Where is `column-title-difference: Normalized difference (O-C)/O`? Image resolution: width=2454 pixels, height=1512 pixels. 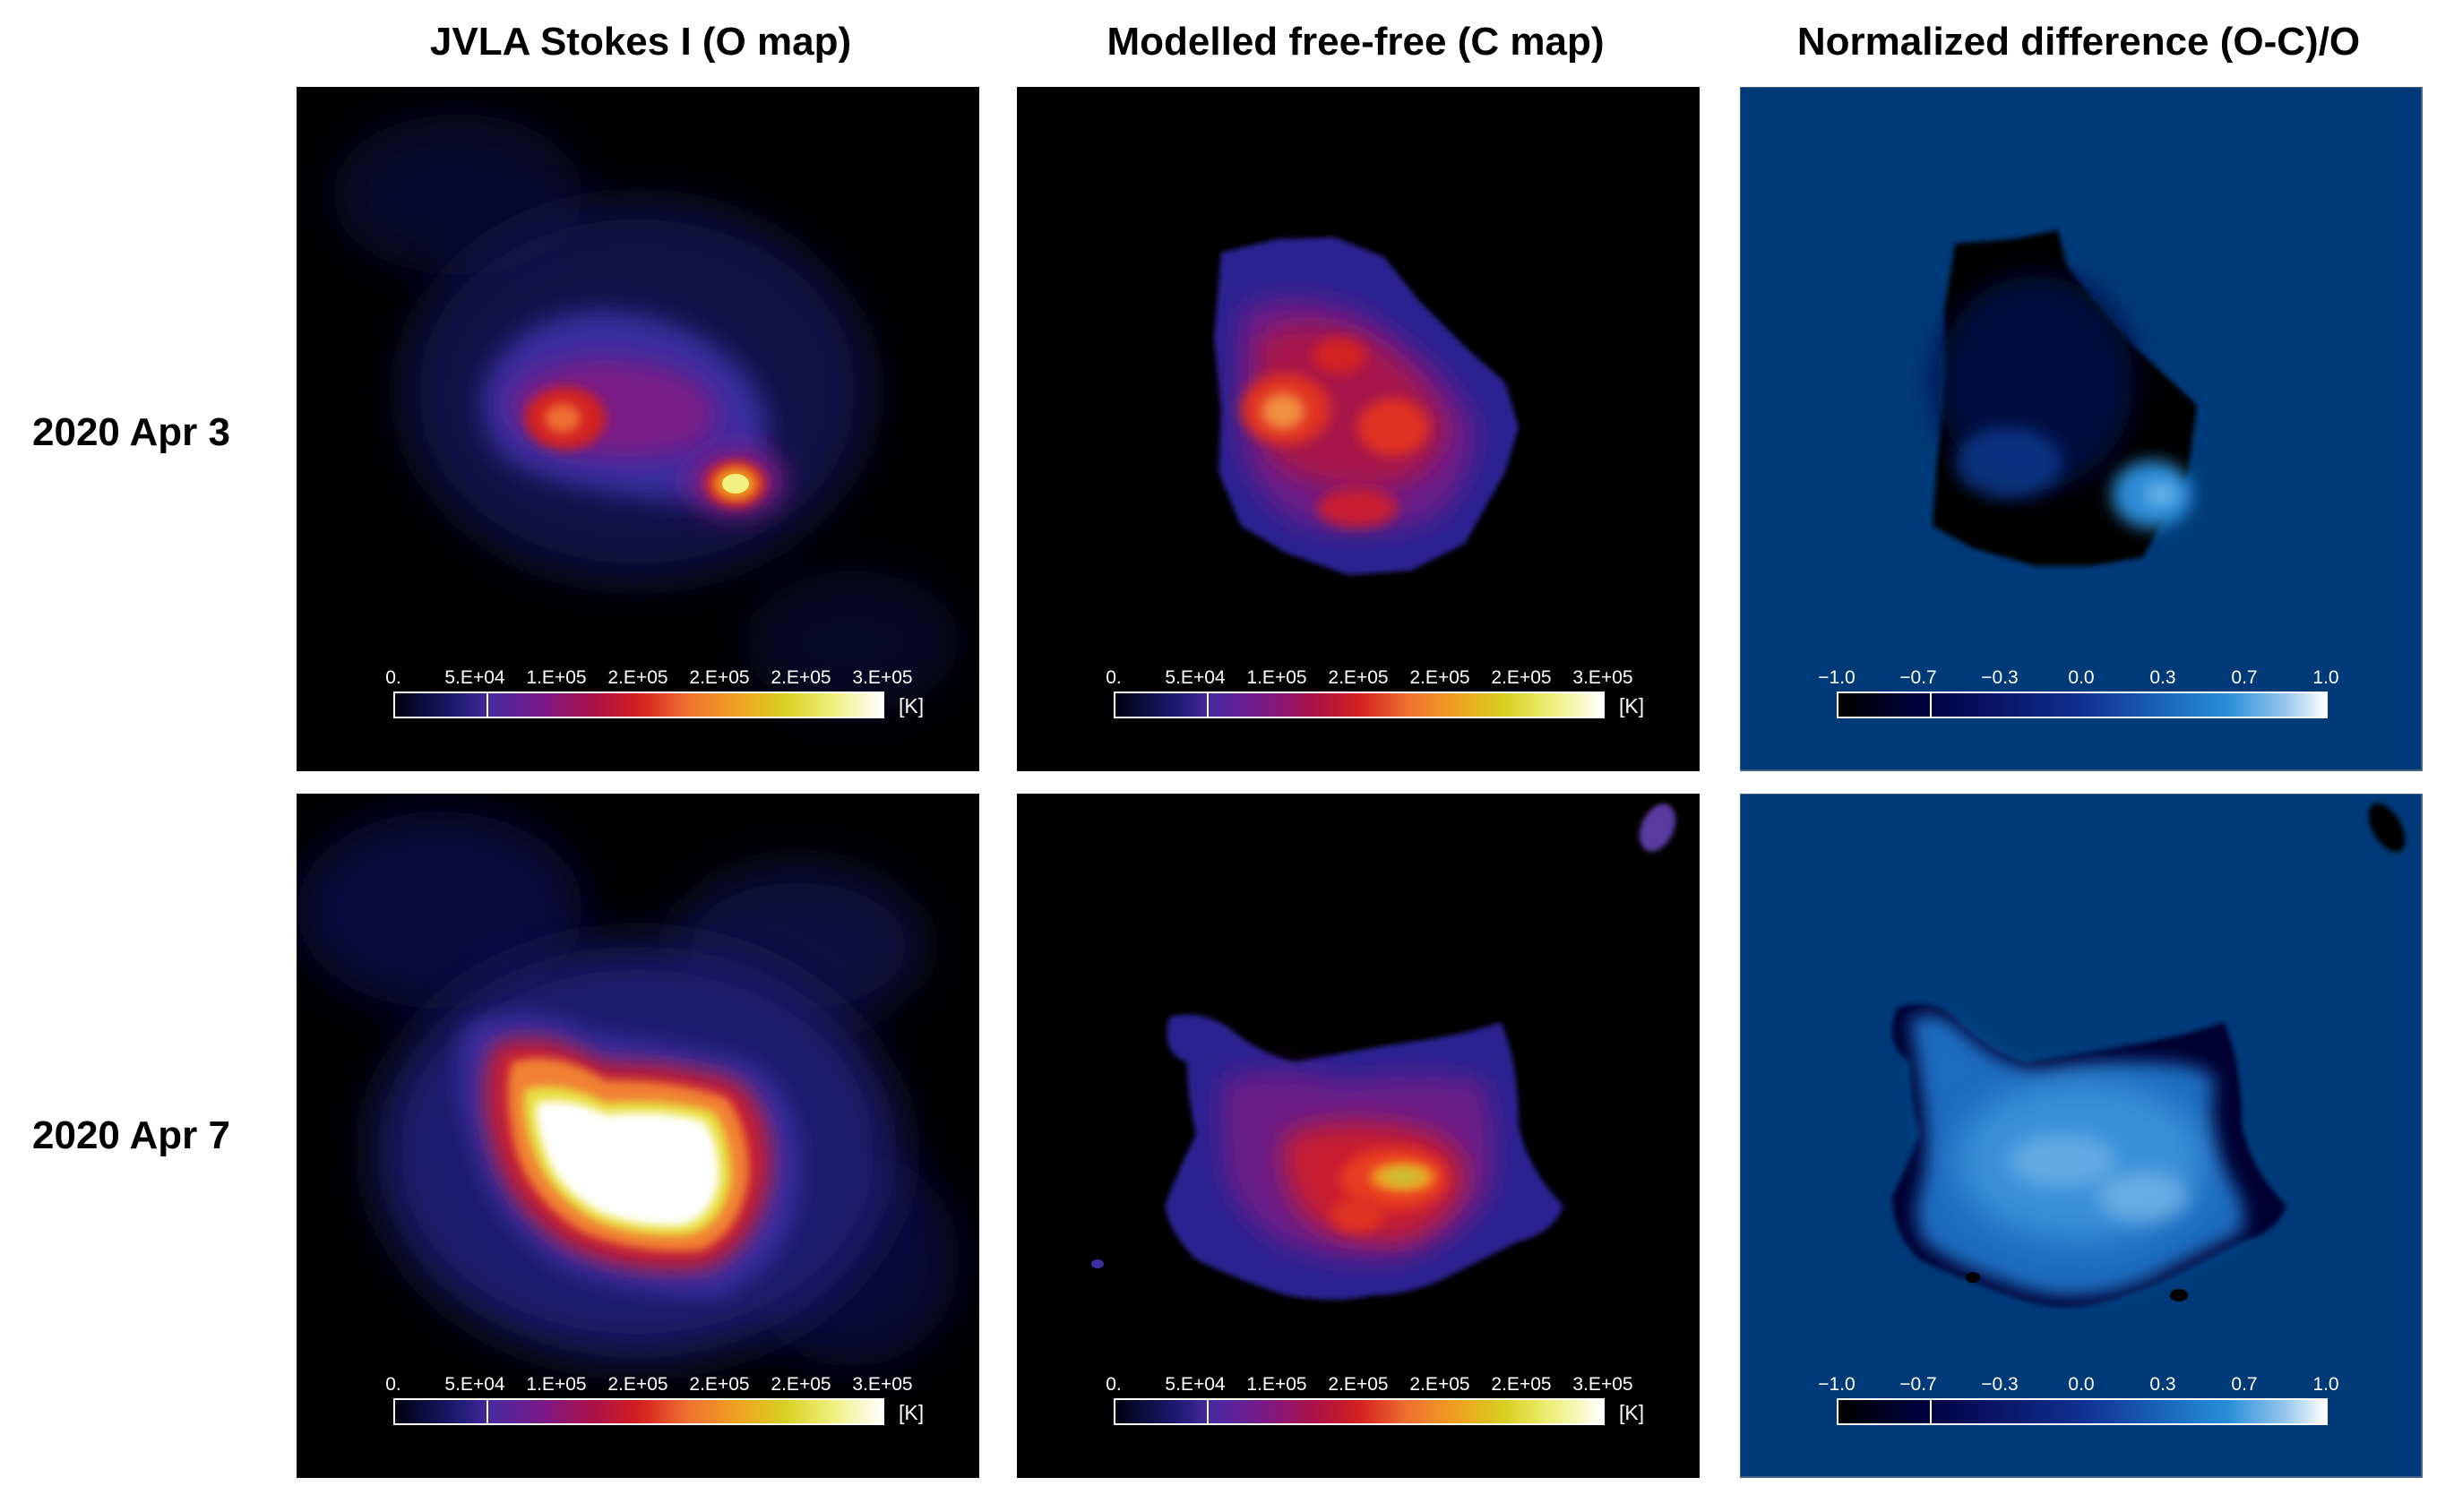
column-title-difference: Normalized difference (O-C)/O is located at coordinates (2078, 42).